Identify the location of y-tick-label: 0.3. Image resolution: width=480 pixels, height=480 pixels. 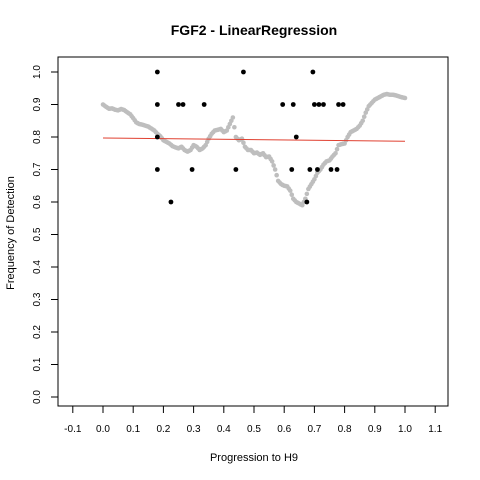
(37, 299).